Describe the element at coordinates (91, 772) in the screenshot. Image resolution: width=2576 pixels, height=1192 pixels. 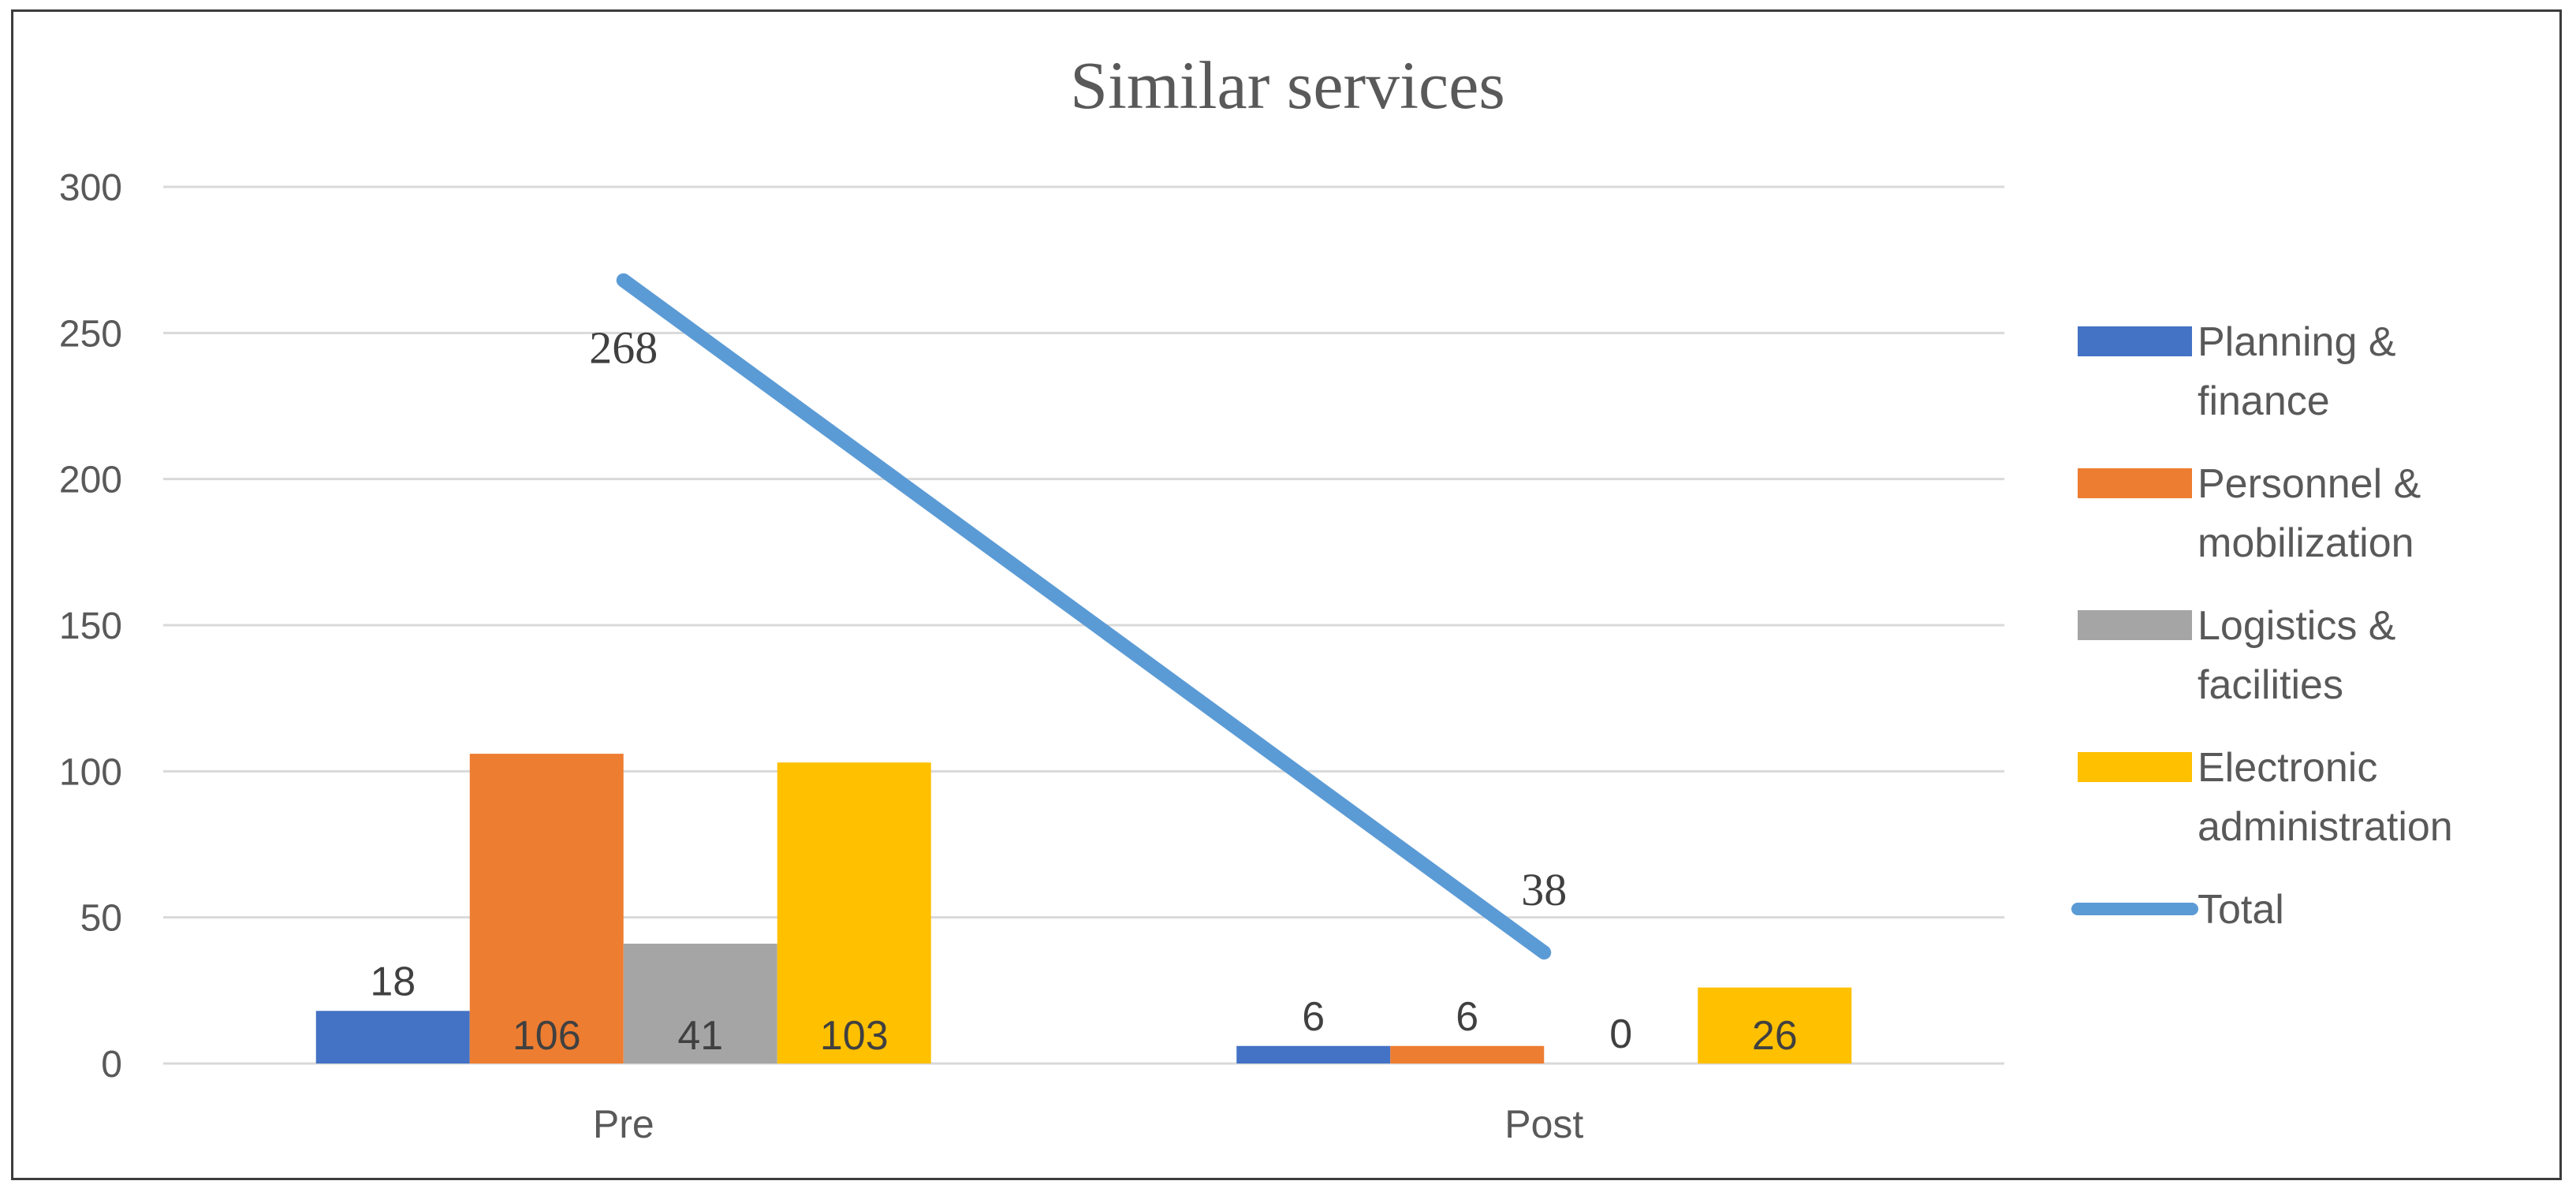
I see `y-tick-label-100: 100` at that location.